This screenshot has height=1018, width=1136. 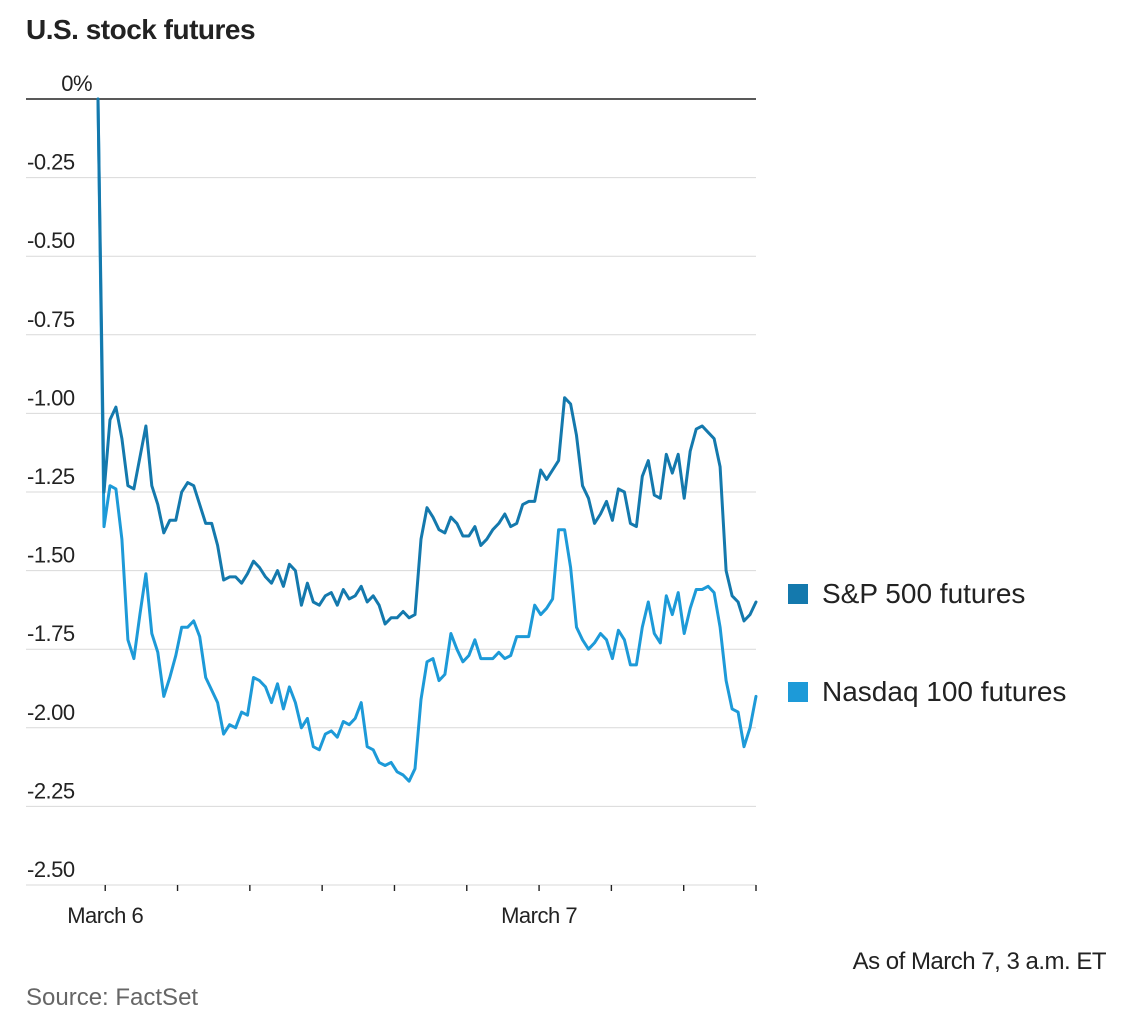 What do you see at coordinates (798, 692) in the screenshot?
I see `nasdaq-swatch` at bounding box center [798, 692].